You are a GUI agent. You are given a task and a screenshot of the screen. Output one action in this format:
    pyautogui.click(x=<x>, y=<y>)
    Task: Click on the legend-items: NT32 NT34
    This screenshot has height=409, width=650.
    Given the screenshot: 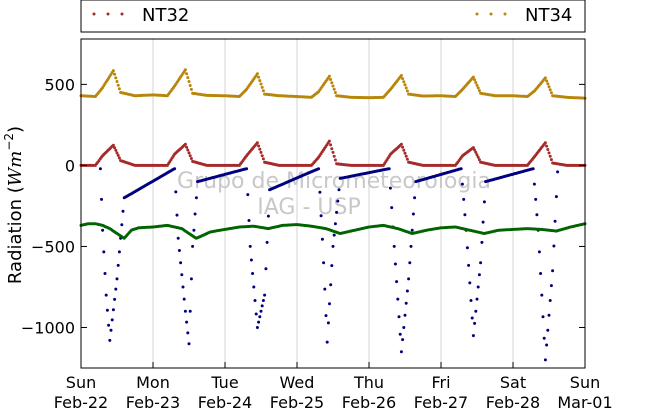 What is the action you would take?
    pyautogui.click(x=332, y=15)
    